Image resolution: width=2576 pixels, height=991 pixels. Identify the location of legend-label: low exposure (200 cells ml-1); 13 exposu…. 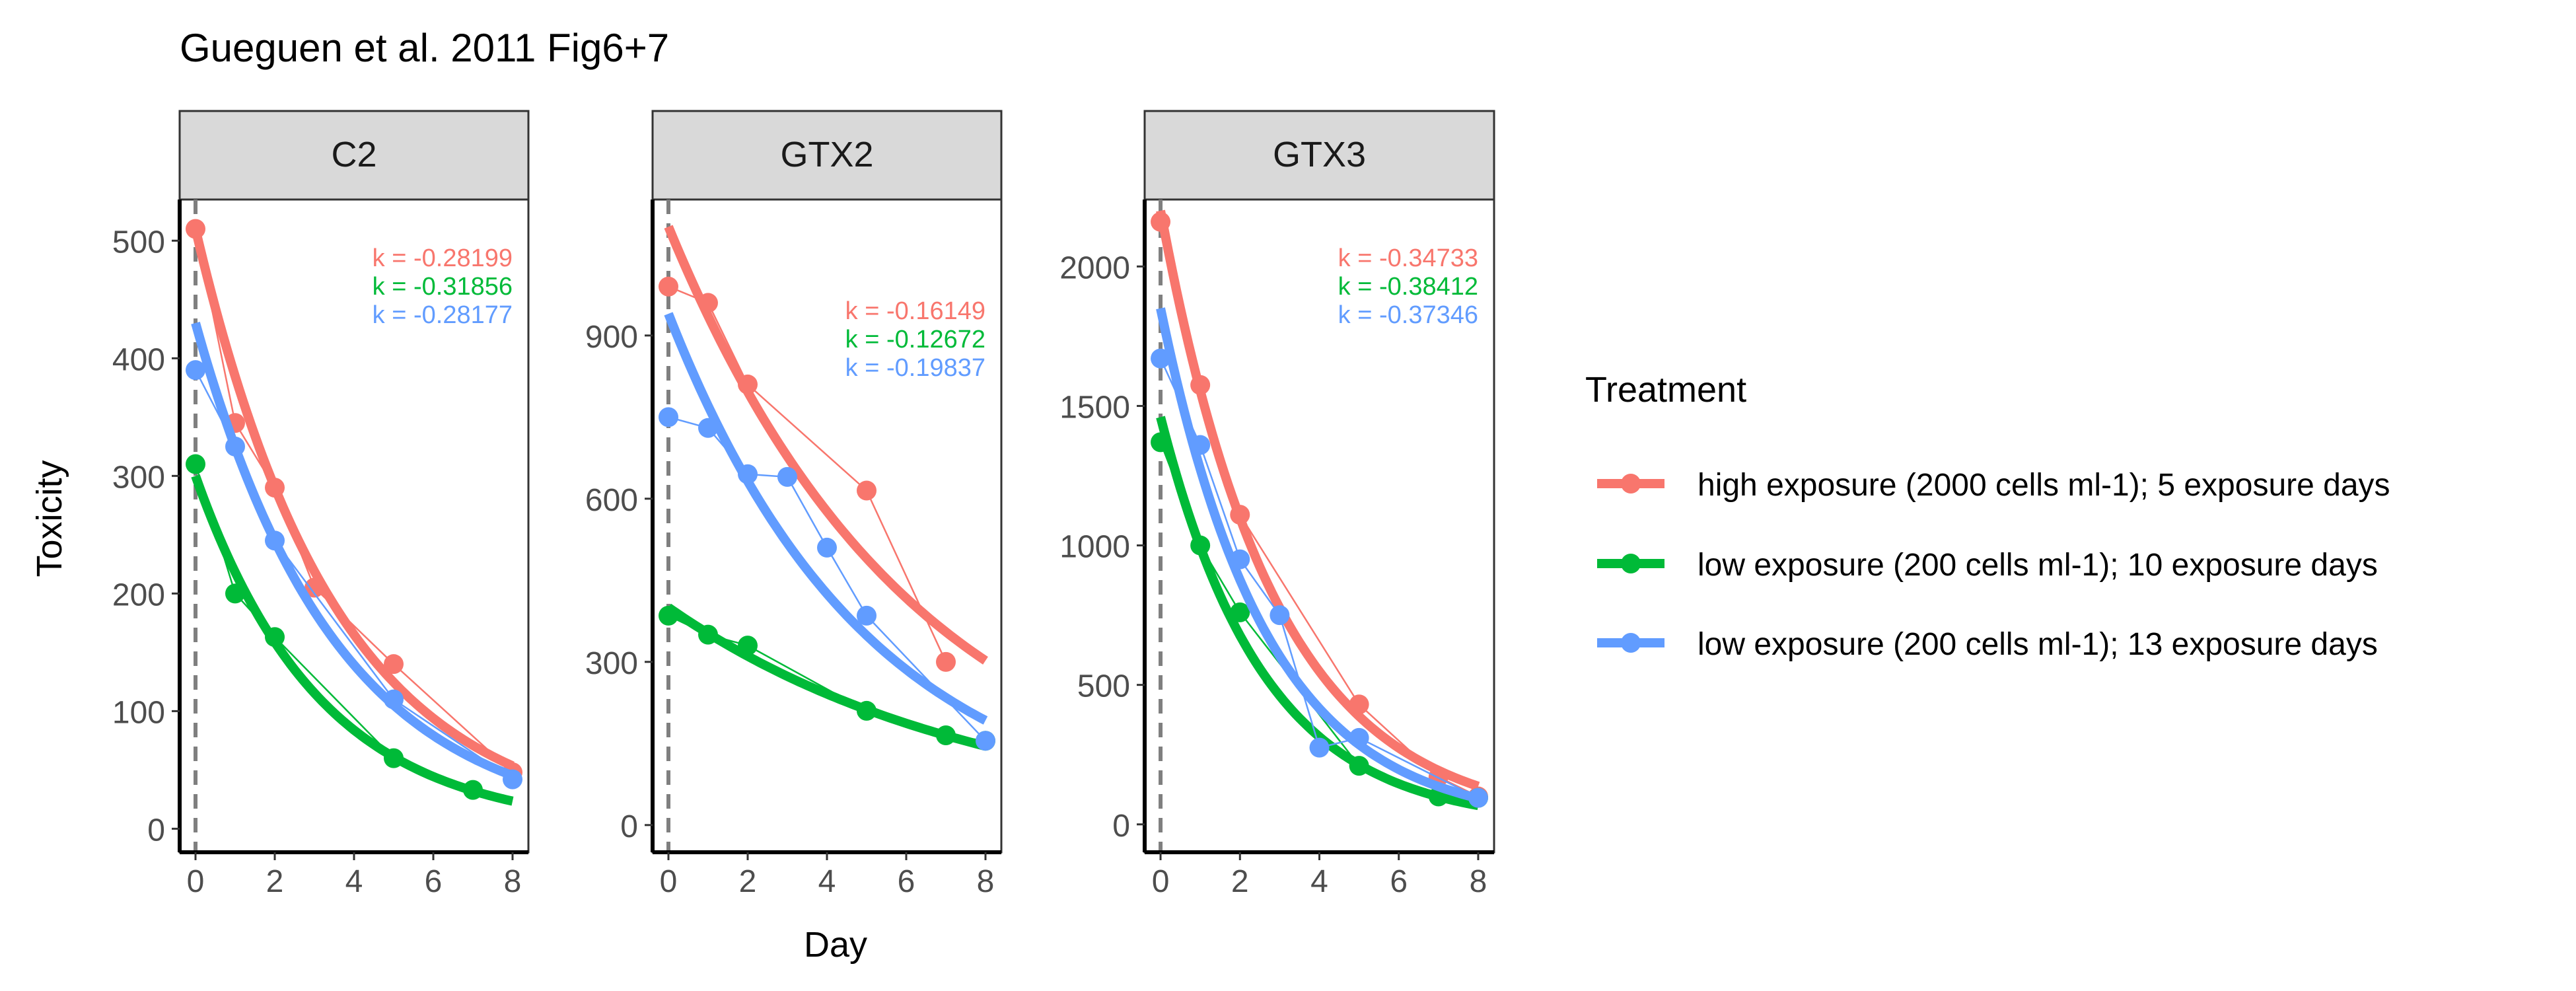
(2038, 644).